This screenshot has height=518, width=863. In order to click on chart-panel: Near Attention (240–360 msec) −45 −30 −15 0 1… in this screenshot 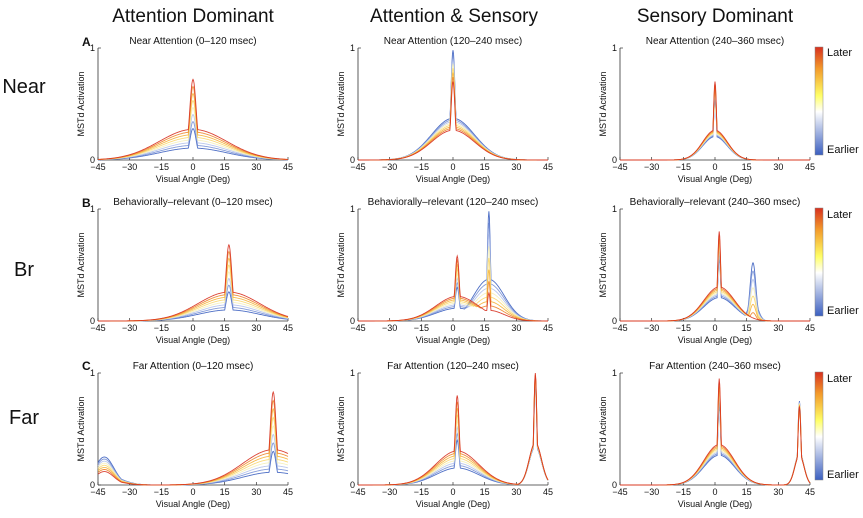, I will do `click(706, 110)`.